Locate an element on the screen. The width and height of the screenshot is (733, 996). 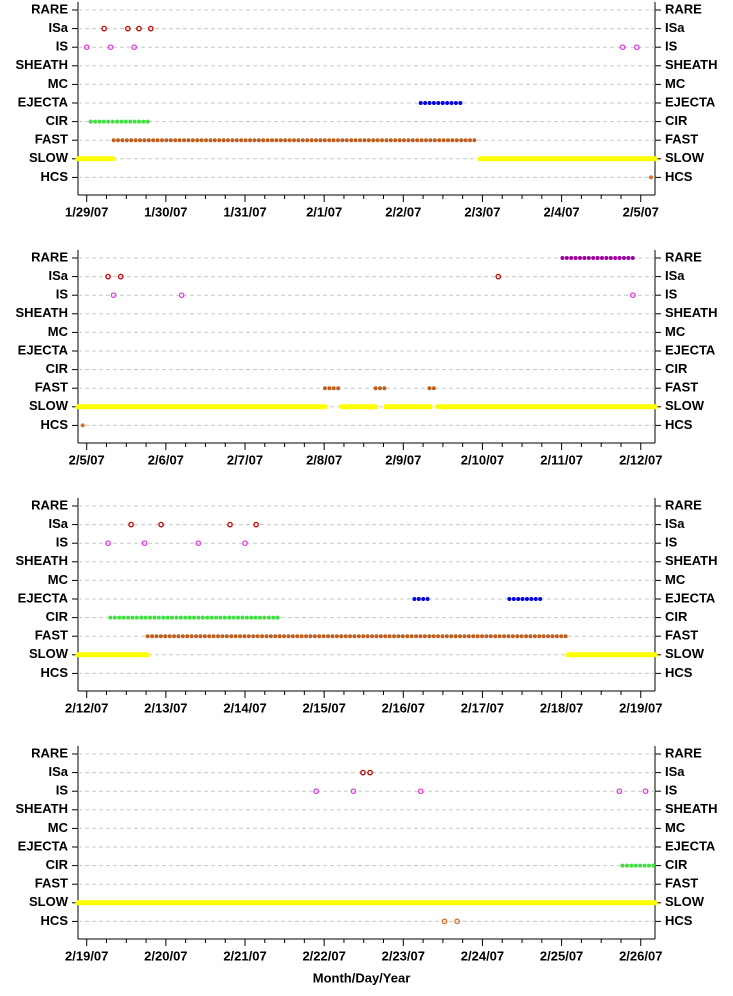
x-tick-label: 1/29/07 is located at coordinates (86, 211).